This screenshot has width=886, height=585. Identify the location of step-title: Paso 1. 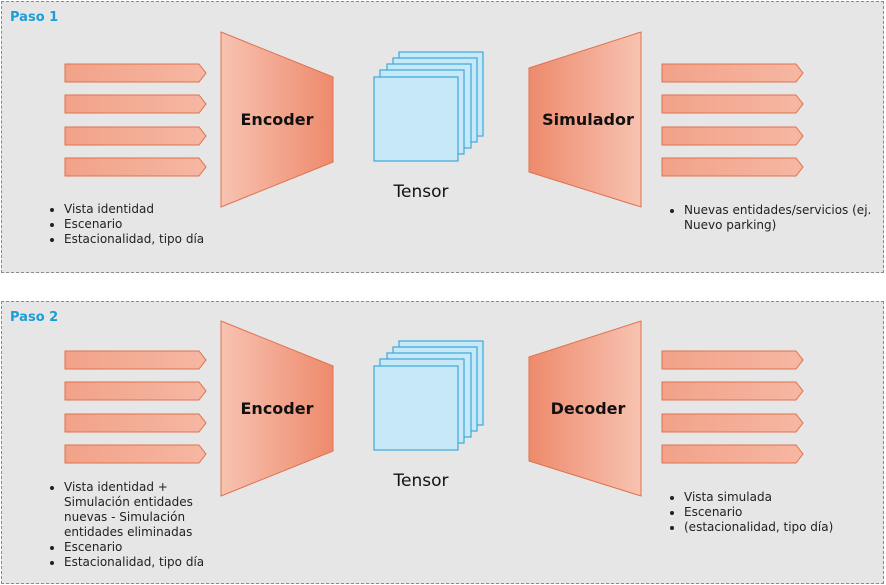
(34, 17).